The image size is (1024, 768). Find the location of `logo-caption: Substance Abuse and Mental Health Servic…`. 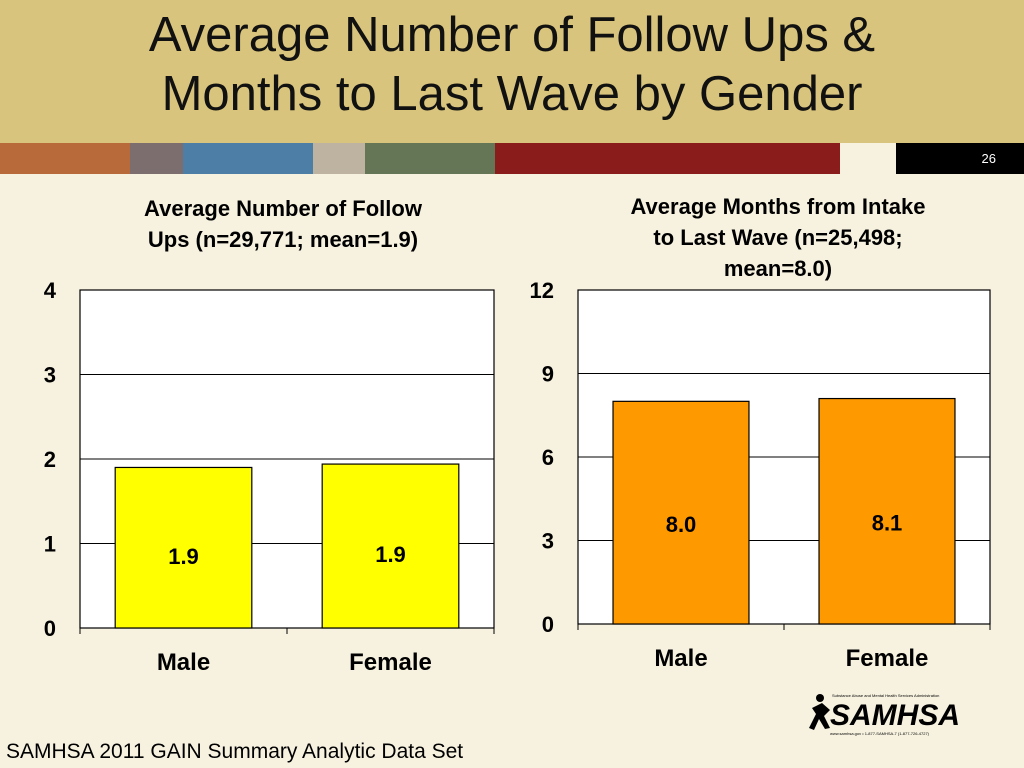

logo-caption: Substance Abuse and Mental Health Servic… is located at coordinates (885, 695).